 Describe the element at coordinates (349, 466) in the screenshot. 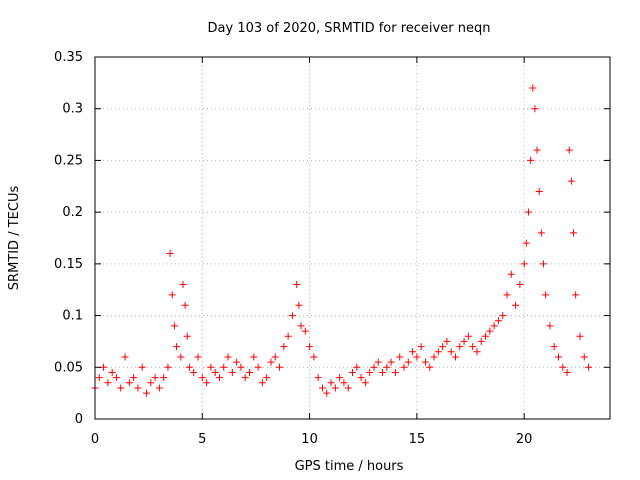

I see `x-axis-label: GPS time / hours` at that location.